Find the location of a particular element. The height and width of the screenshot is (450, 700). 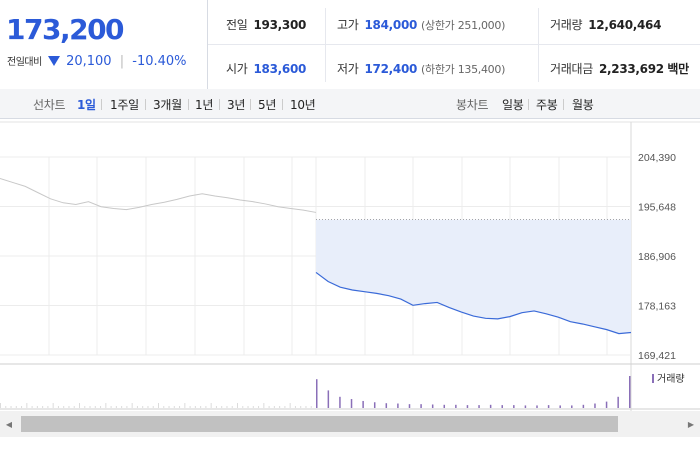

y-tick-label: 186,906 is located at coordinates (657, 257).